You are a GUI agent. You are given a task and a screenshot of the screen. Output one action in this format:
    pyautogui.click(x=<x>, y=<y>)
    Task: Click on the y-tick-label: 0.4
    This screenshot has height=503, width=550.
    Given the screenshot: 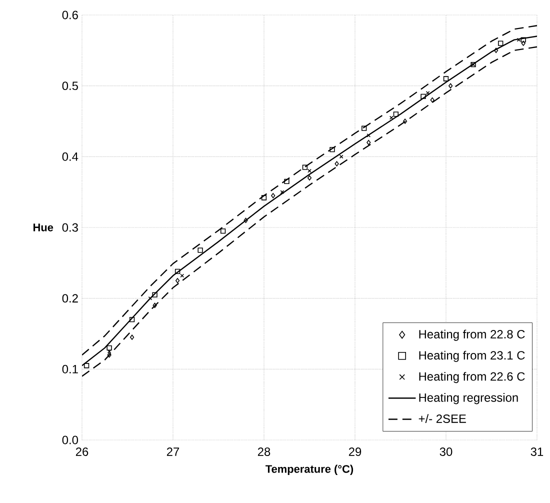 What is the action you would take?
    pyautogui.click(x=70, y=156)
    